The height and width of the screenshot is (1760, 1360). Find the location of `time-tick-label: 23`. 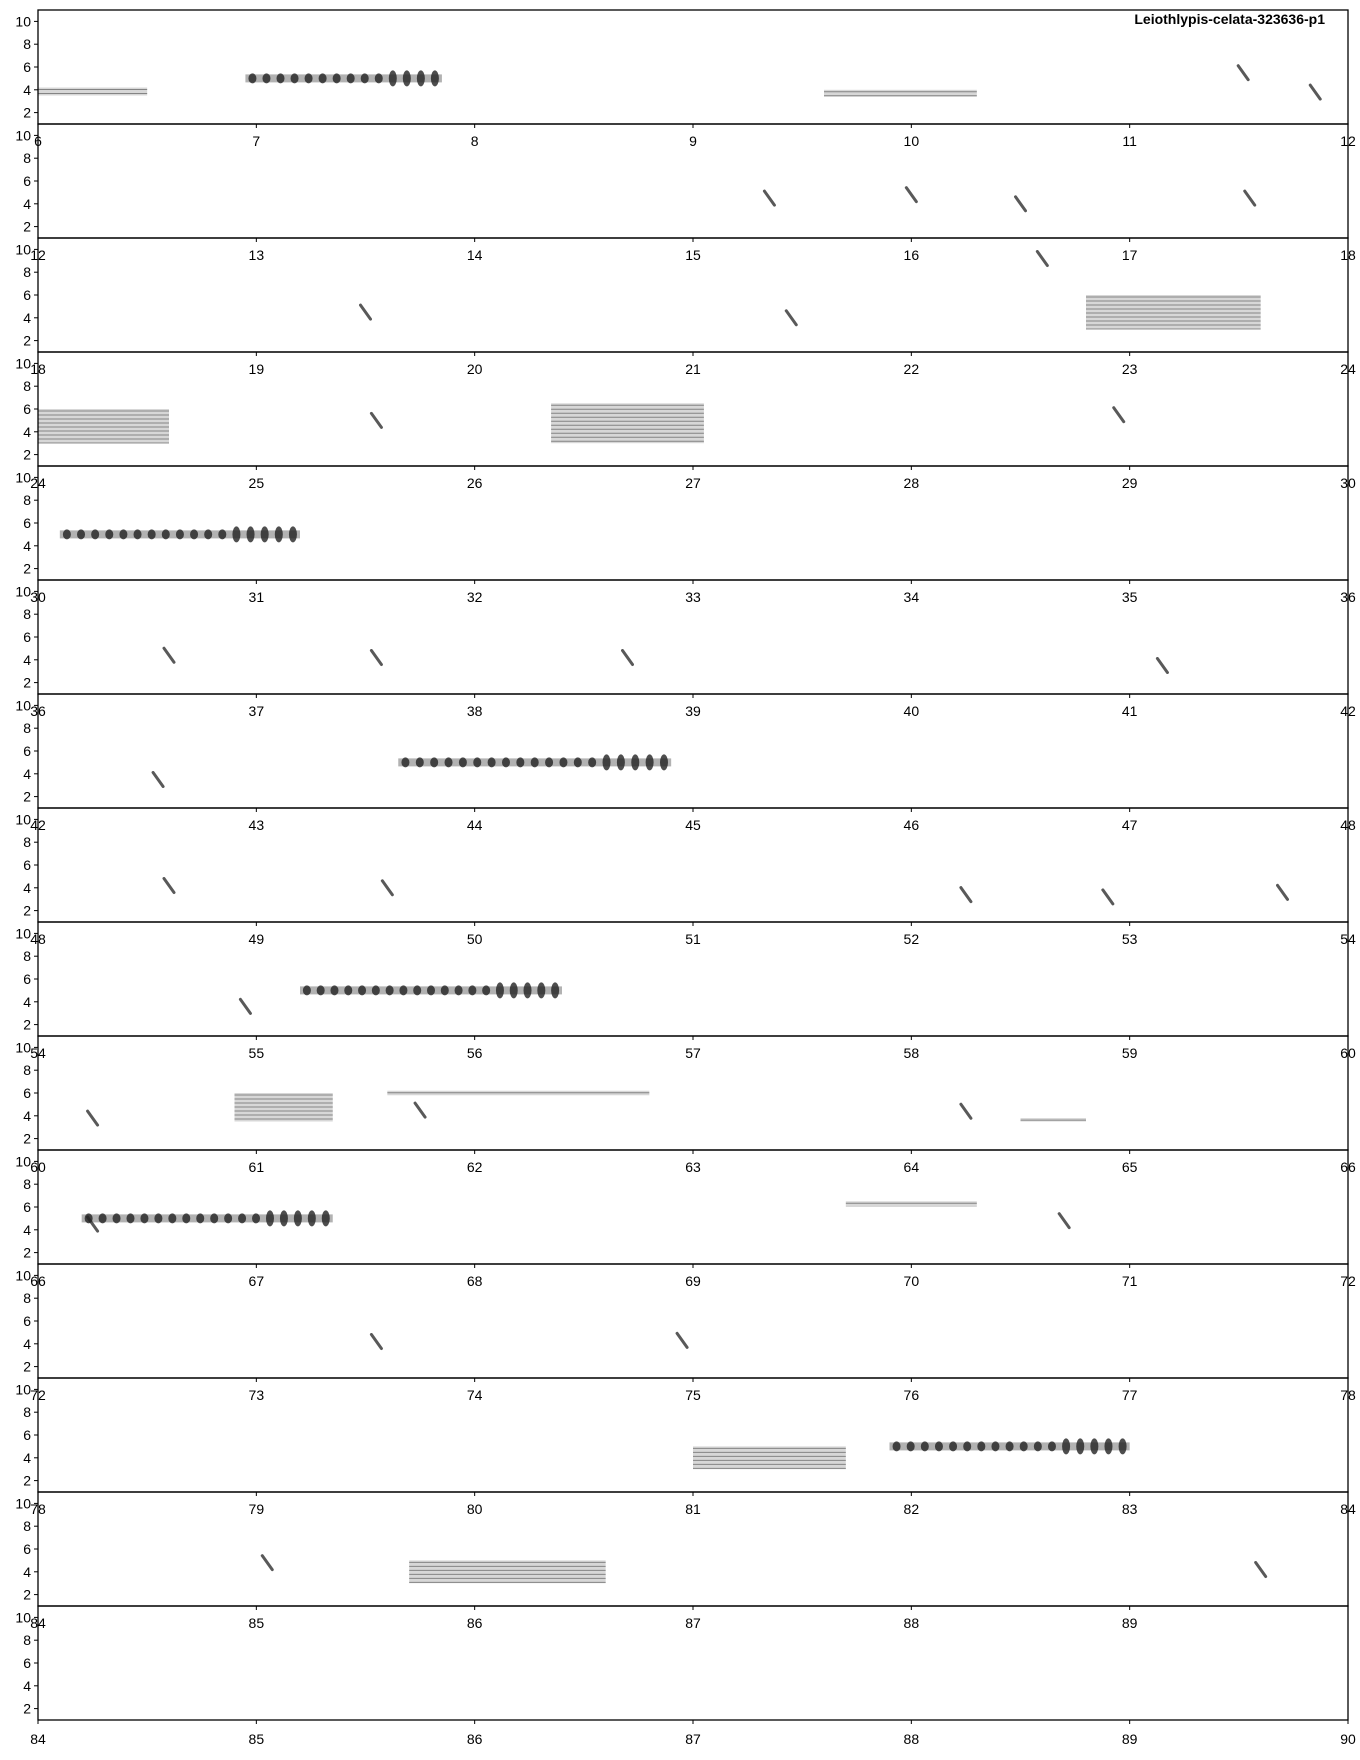

time-tick-label: 23 is located at coordinates (1130, 369).